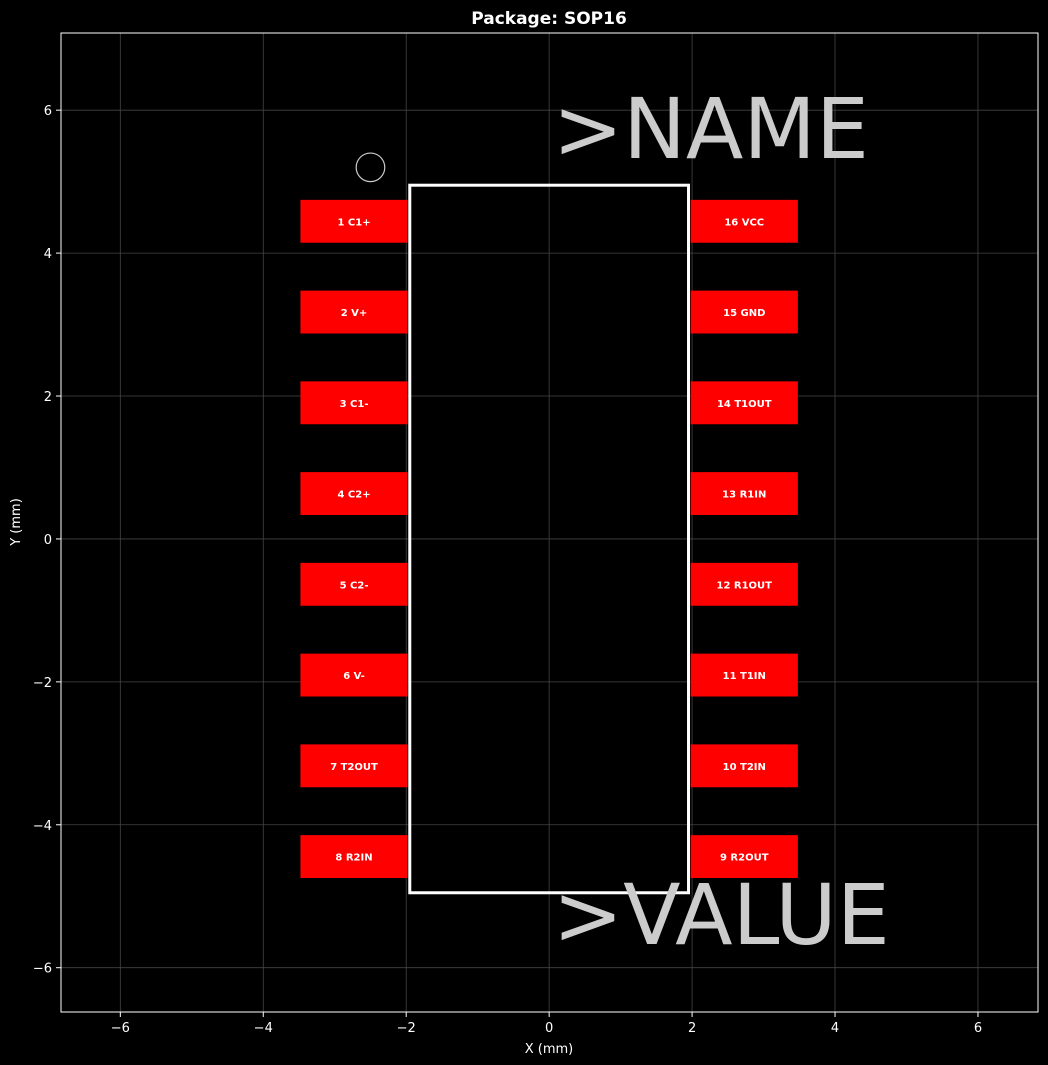 This screenshot has height=1065, width=1048. I want to click on pad-label: 1 C1+, so click(353, 222).